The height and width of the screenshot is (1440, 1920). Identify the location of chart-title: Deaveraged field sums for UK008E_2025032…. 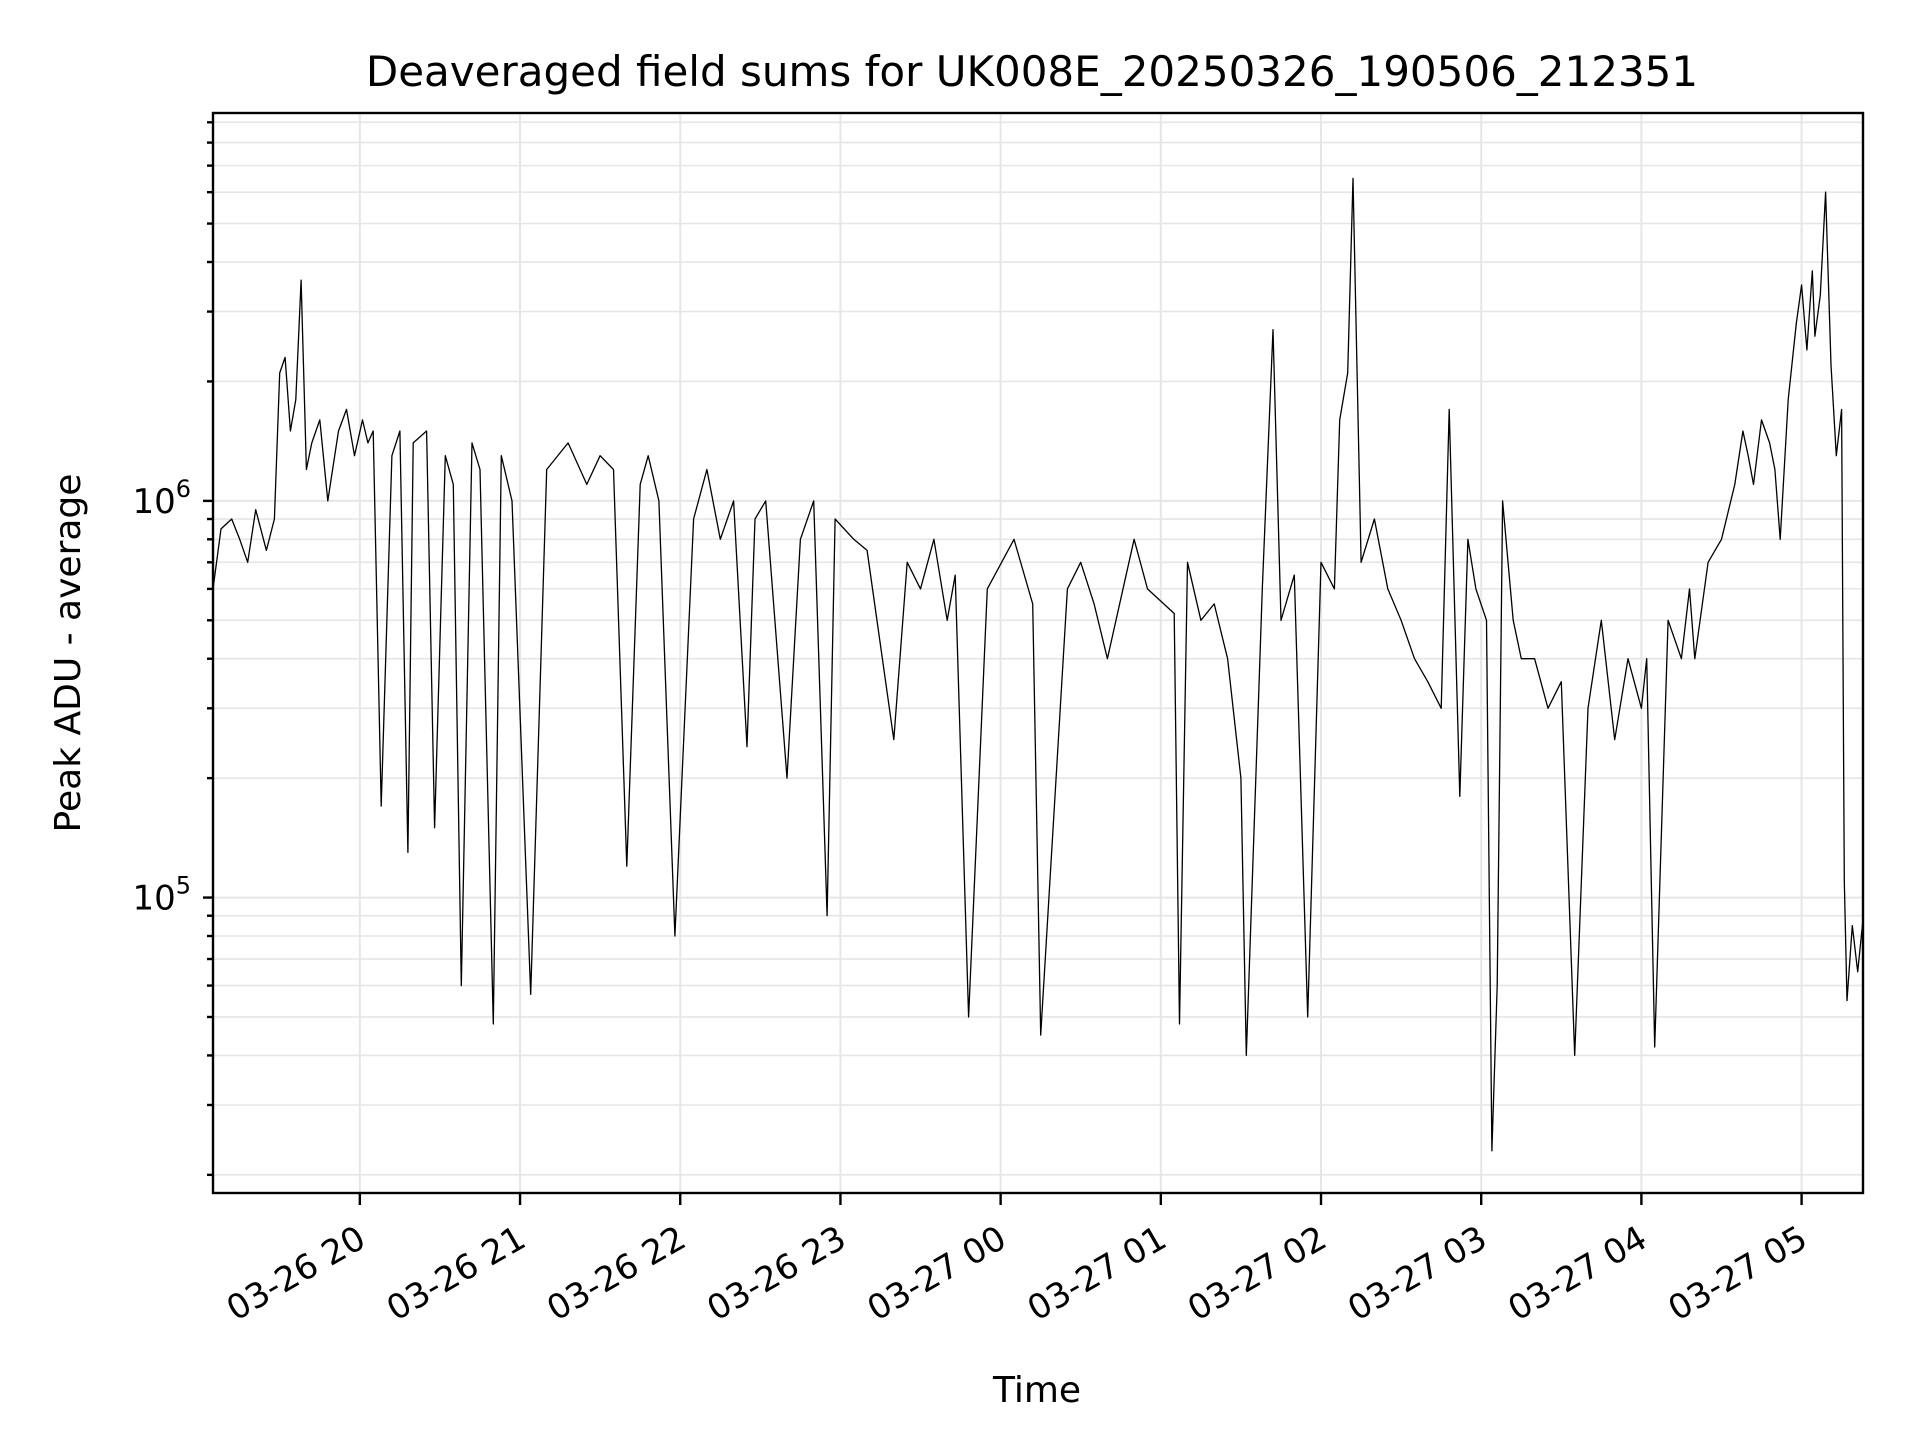
(1032, 71).